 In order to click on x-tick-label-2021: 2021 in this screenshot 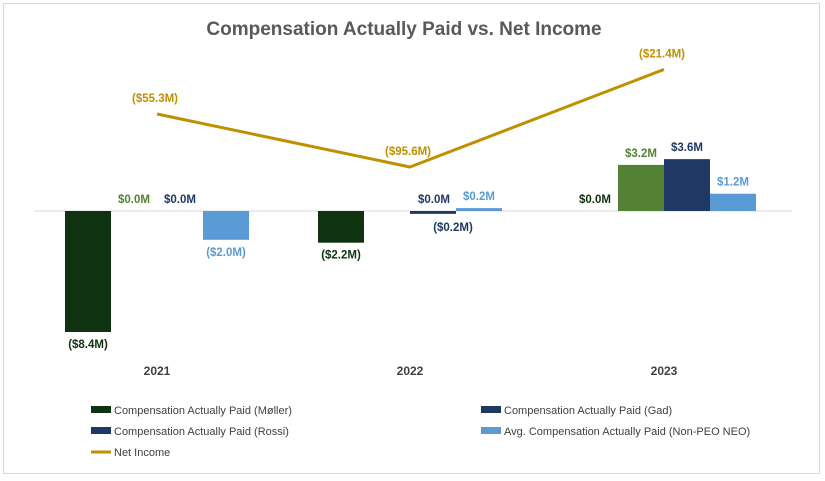, I will do `click(157, 371)`.